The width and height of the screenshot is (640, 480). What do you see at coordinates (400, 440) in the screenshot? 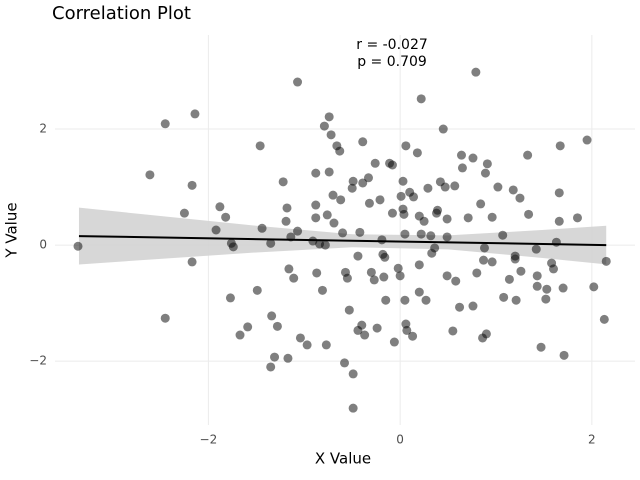
I see `x-tick-label: 0` at bounding box center [400, 440].